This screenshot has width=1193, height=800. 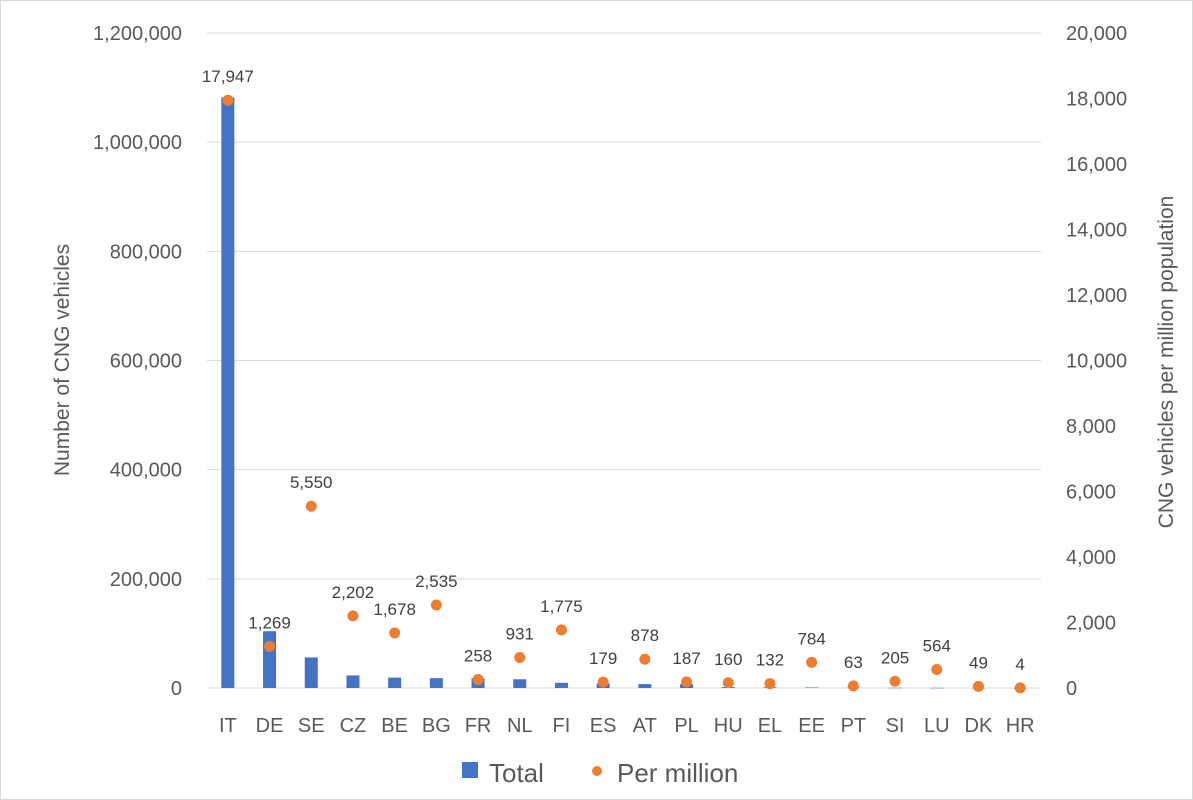 What do you see at coordinates (1096, 296) in the screenshot?
I see `right-tick-label: 12,000` at bounding box center [1096, 296].